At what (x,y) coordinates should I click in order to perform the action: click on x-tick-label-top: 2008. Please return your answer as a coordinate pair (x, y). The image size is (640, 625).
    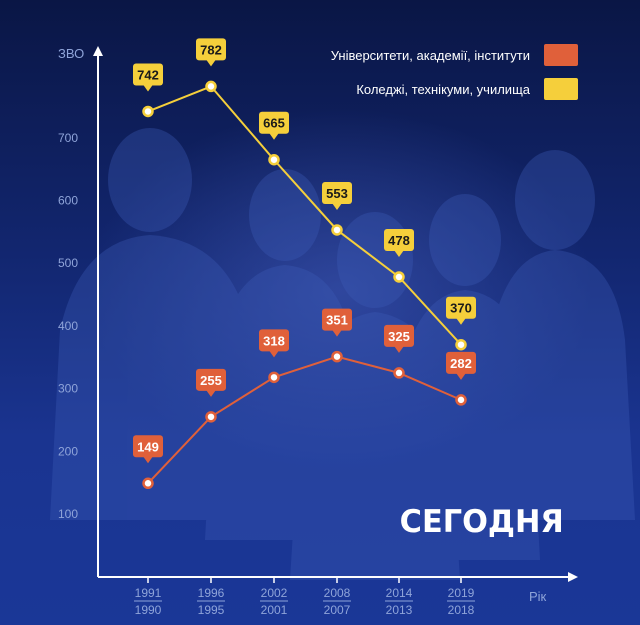
    Looking at the image, I should click on (337, 593).